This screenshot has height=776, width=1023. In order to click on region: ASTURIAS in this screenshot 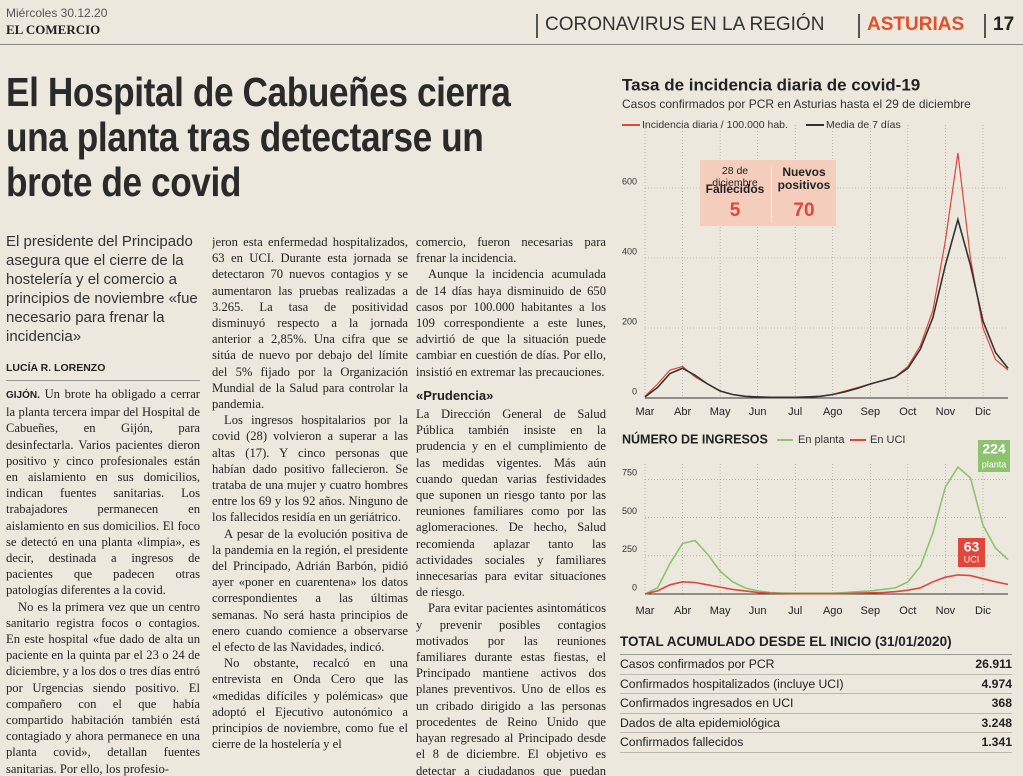, I will do `click(916, 24)`.